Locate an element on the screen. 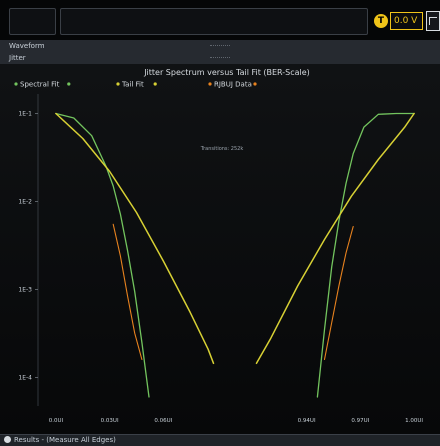  y-tick-label: 1E-2 is located at coordinates (25, 202).